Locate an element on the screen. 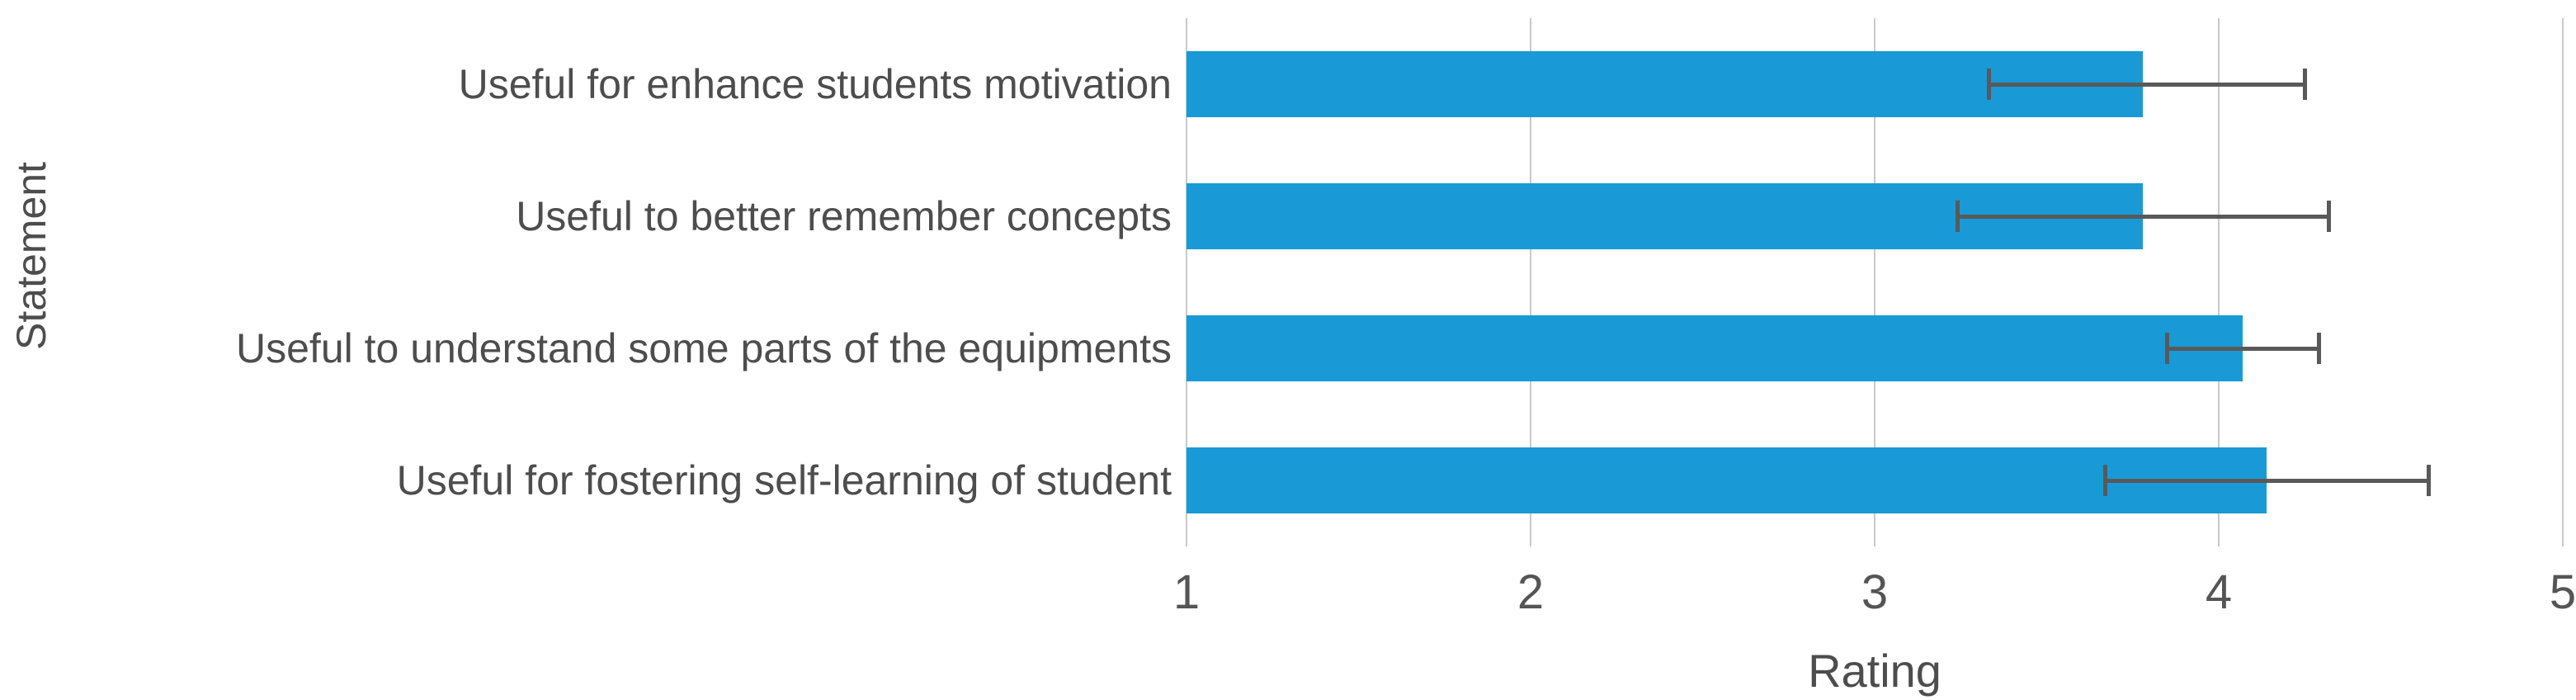  gridline-x2 is located at coordinates (1530, 282).